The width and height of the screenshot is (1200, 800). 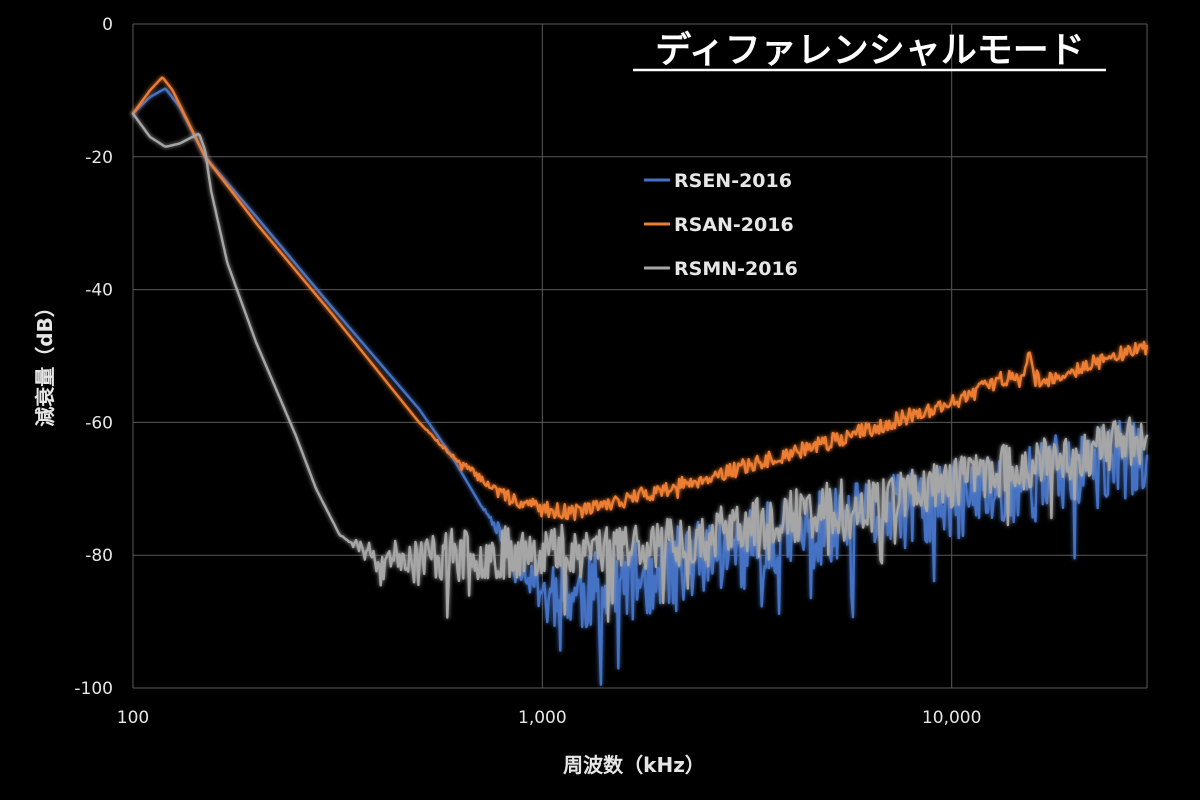 I want to click on x-tick-label: 100, so click(x=133, y=718).